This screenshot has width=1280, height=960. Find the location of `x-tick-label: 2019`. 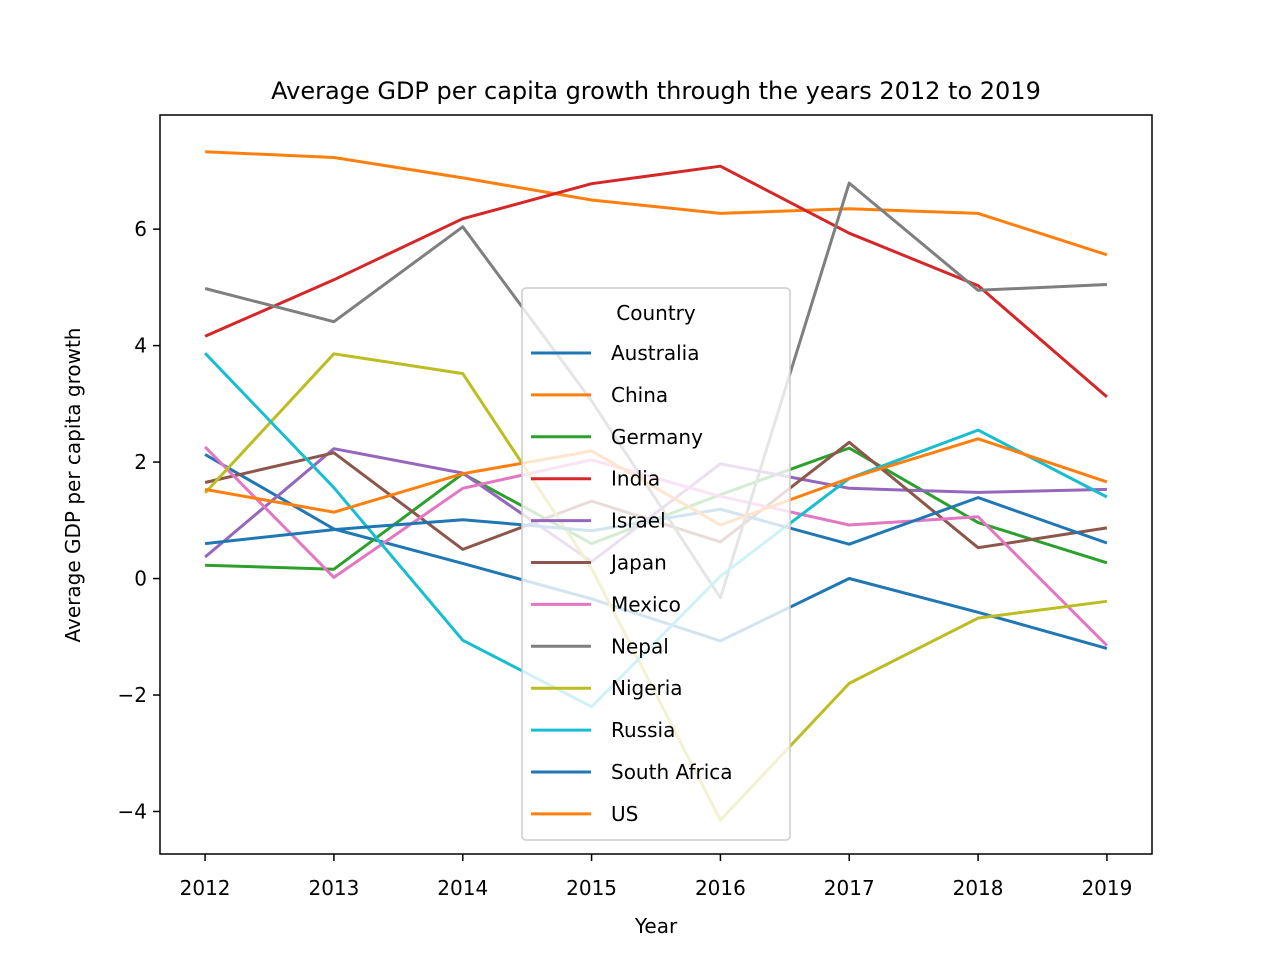

x-tick-label: 2019 is located at coordinates (1106, 888).